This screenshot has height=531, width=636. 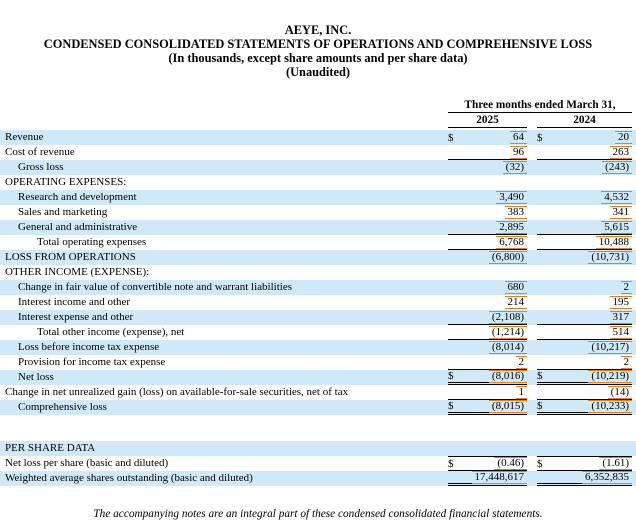 What do you see at coordinates (77, 272) in the screenshot?
I see `row-label: OTHER INCOME (EXPENSE):` at bounding box center [77, 272].